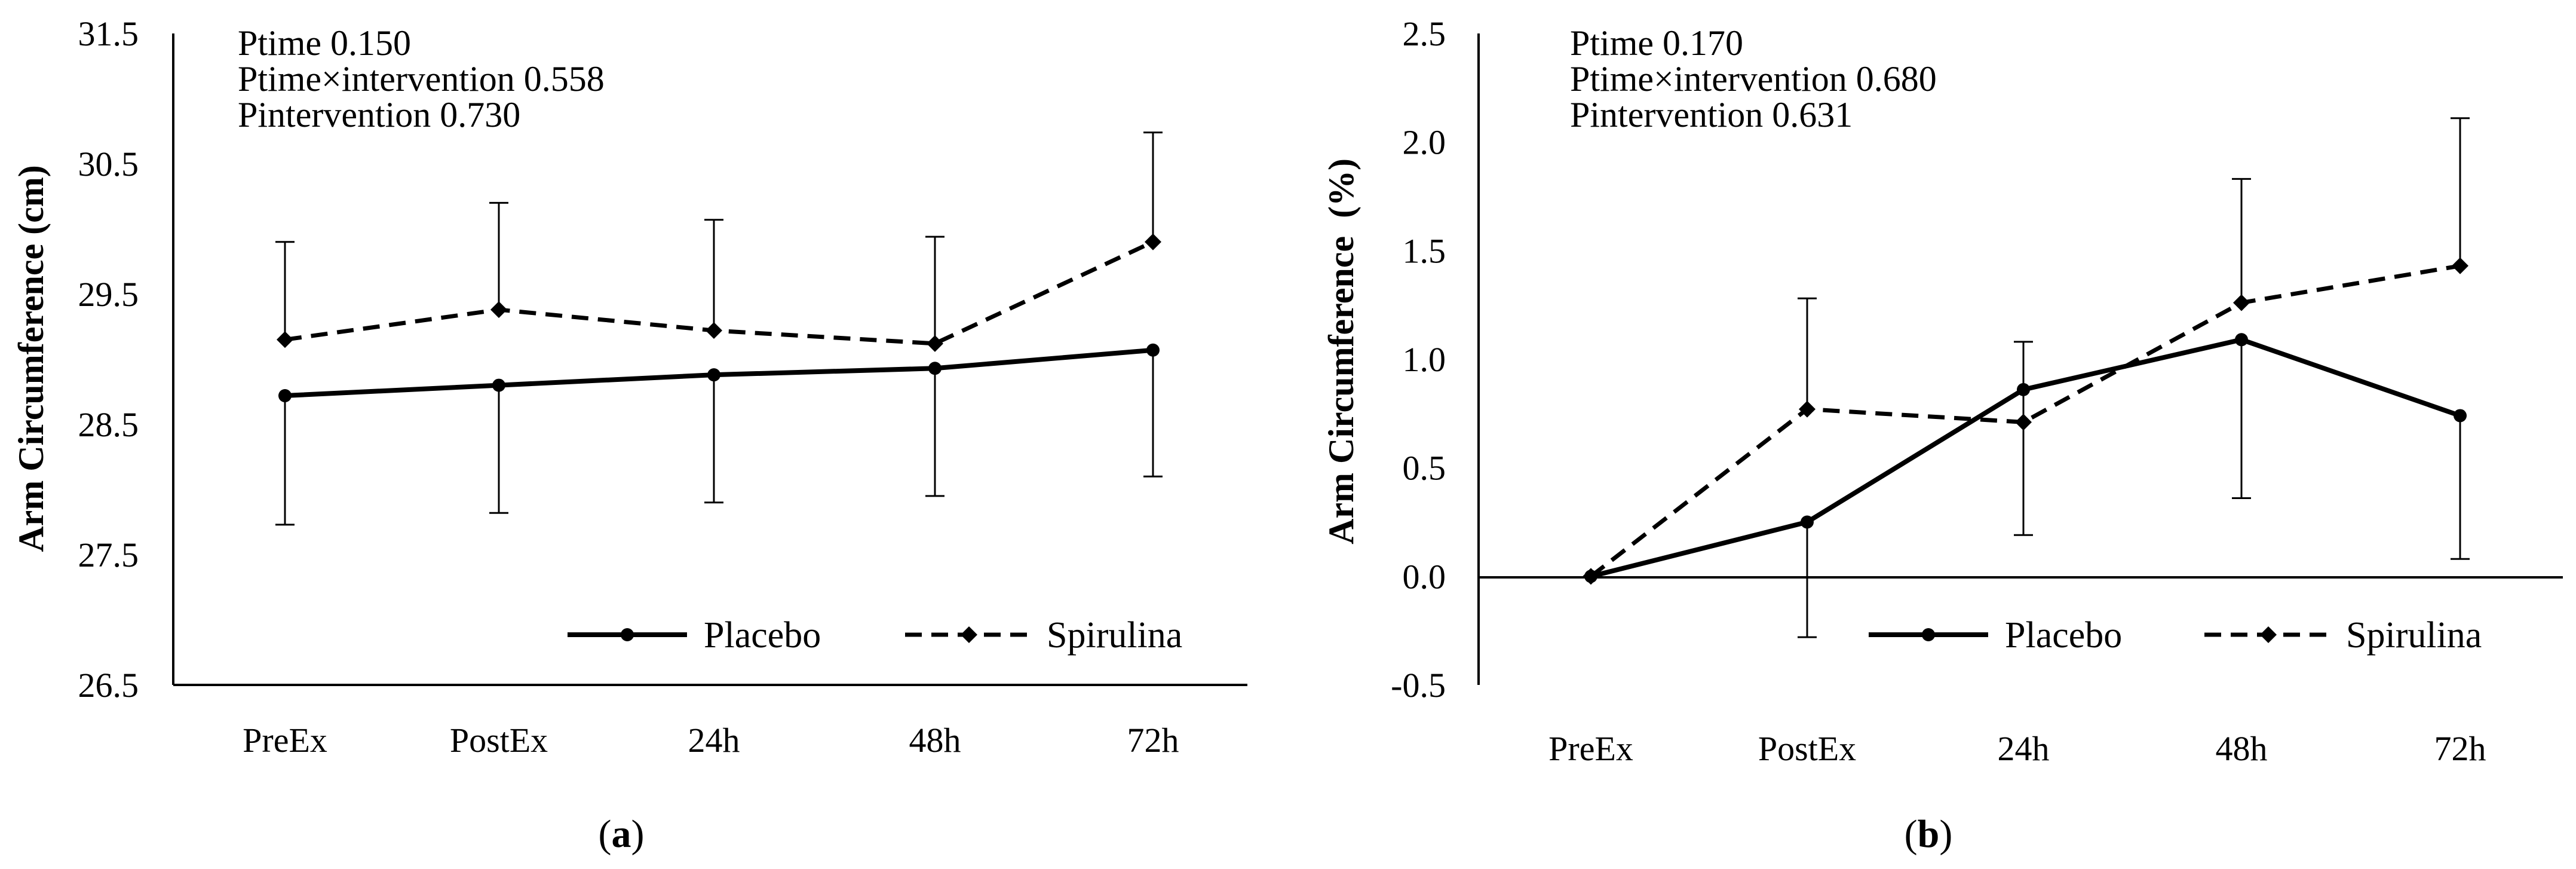  I want to click on panel-a-x-tick-label: PostEx, so click(499, 740).